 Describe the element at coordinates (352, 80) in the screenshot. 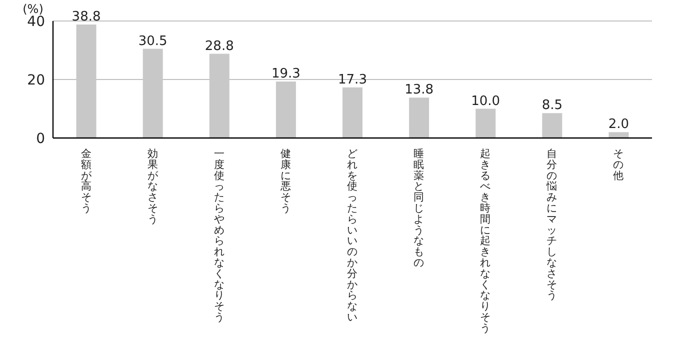

I see `data-label: 17.3` at that location.